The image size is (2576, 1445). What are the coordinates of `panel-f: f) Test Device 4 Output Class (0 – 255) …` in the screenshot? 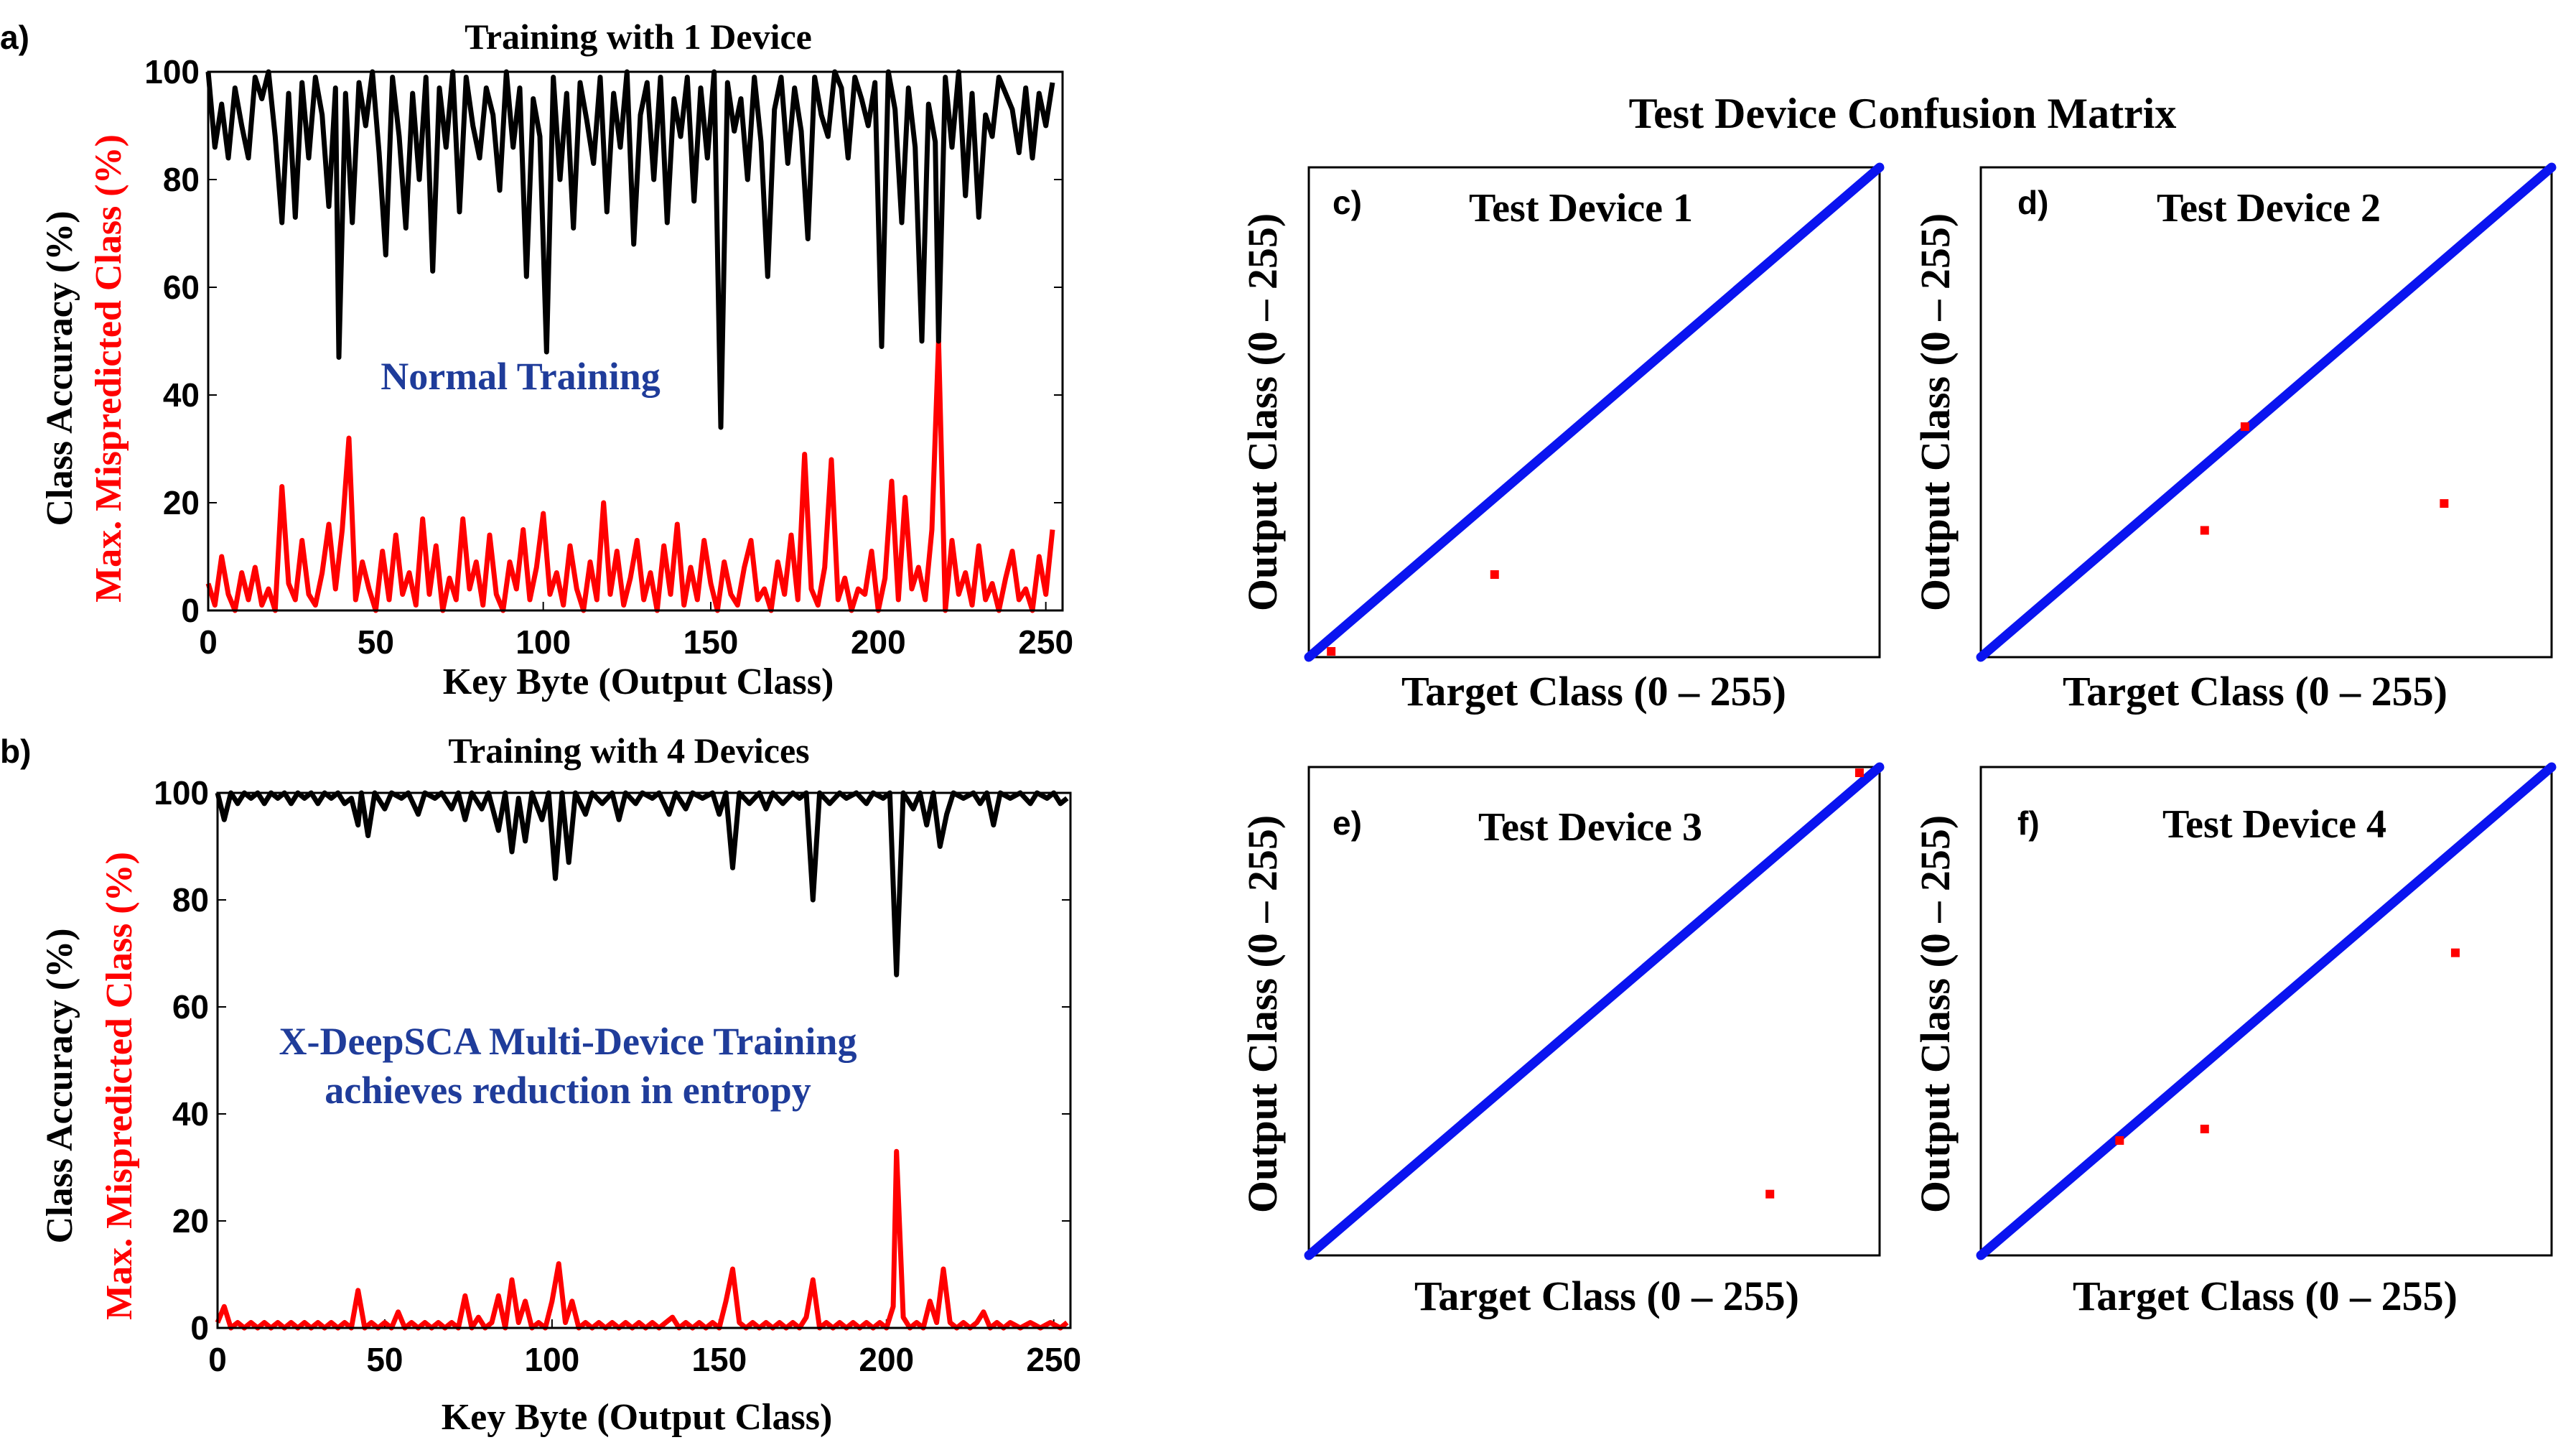 It's located at (2234, 1040).